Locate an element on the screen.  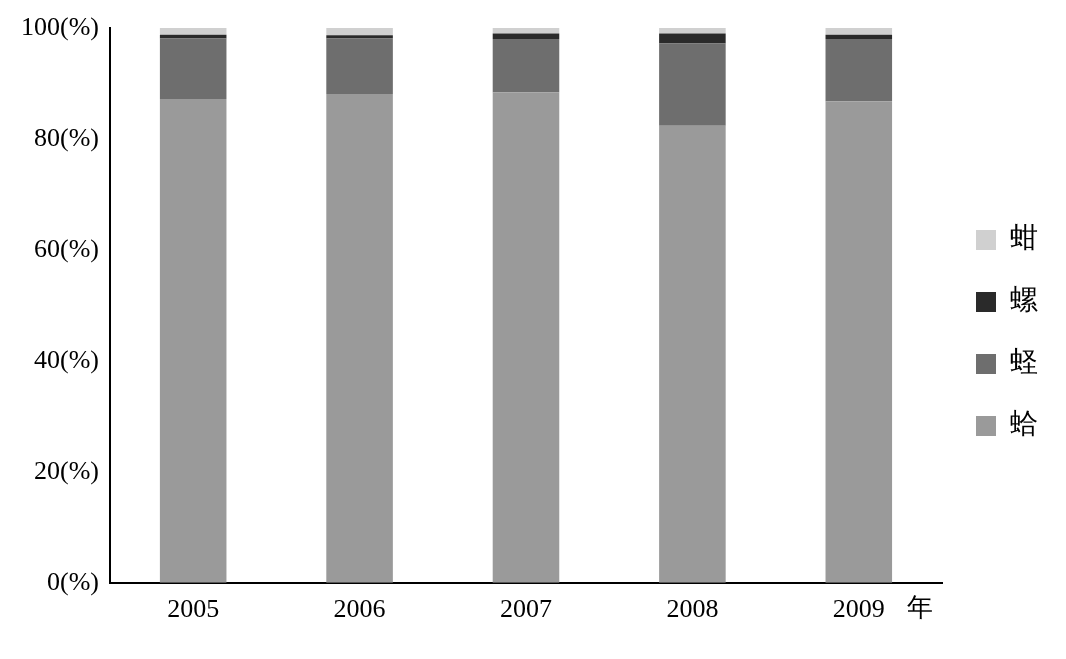
x-tick-label: 2005 is located at coordinates (193, 609).